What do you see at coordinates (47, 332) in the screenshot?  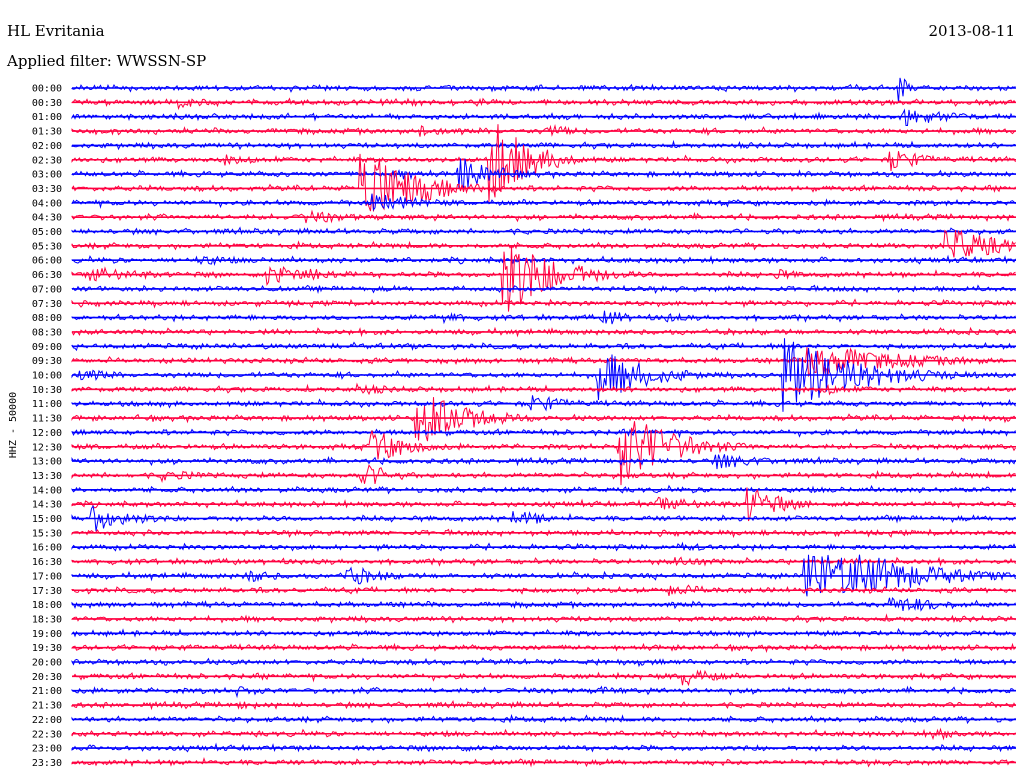 I see `row-time-label: 08:30` at bounding box center [47, 332].